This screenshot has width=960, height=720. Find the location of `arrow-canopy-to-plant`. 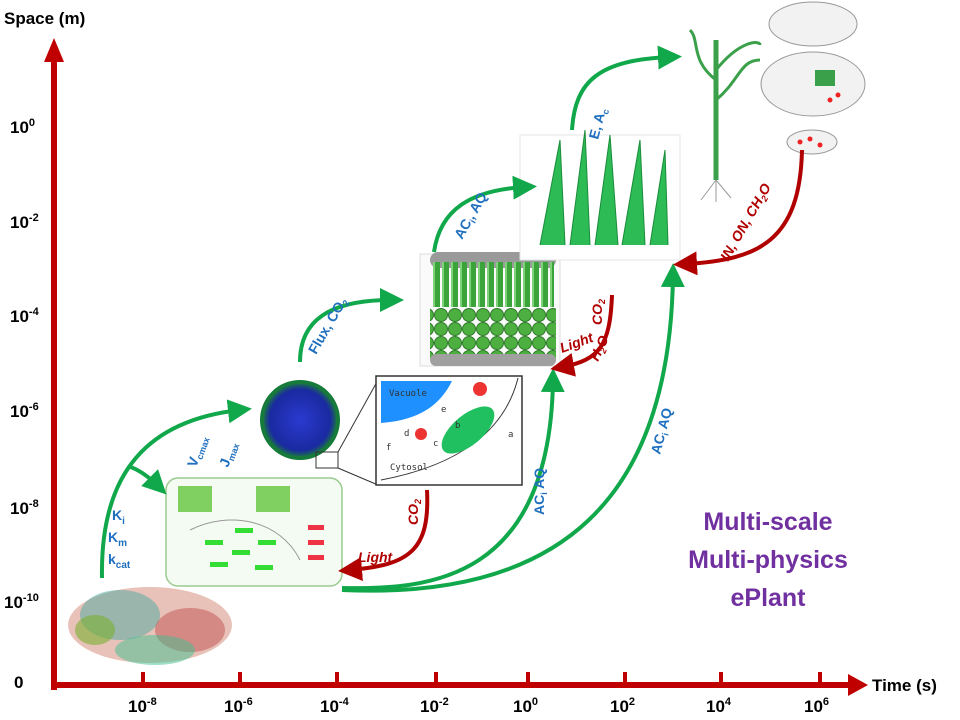

arrow-canopy-to-plant is located at coordinates (626, 88).